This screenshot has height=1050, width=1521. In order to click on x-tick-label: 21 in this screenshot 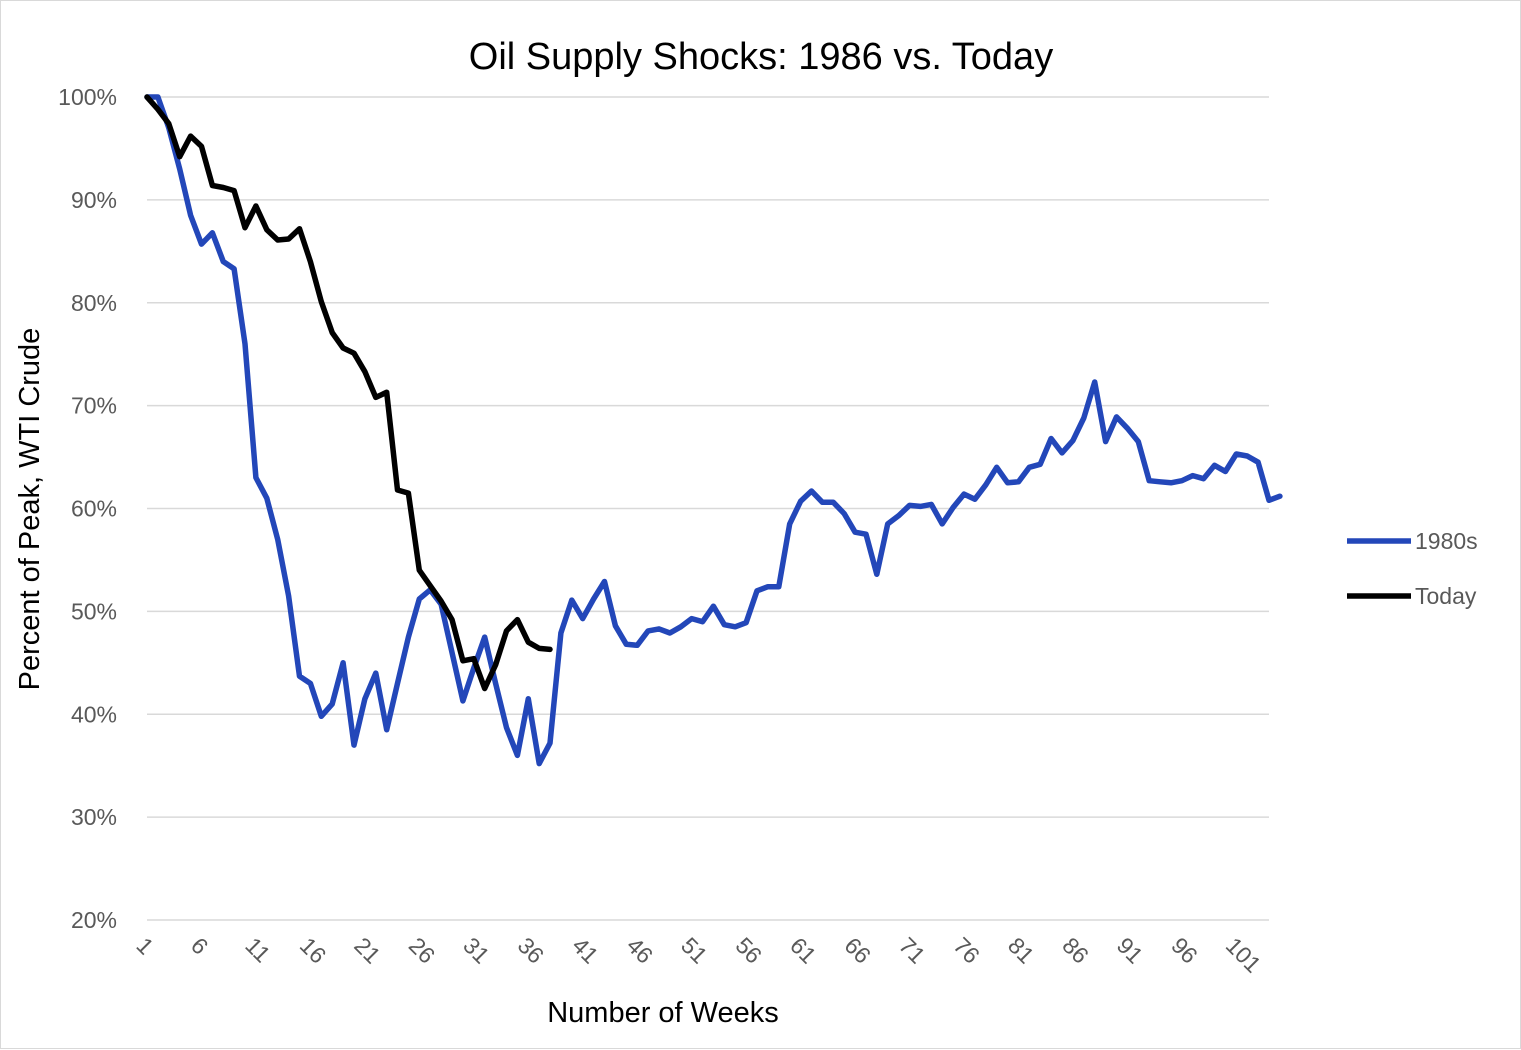, I will do `click(367, 950)`.